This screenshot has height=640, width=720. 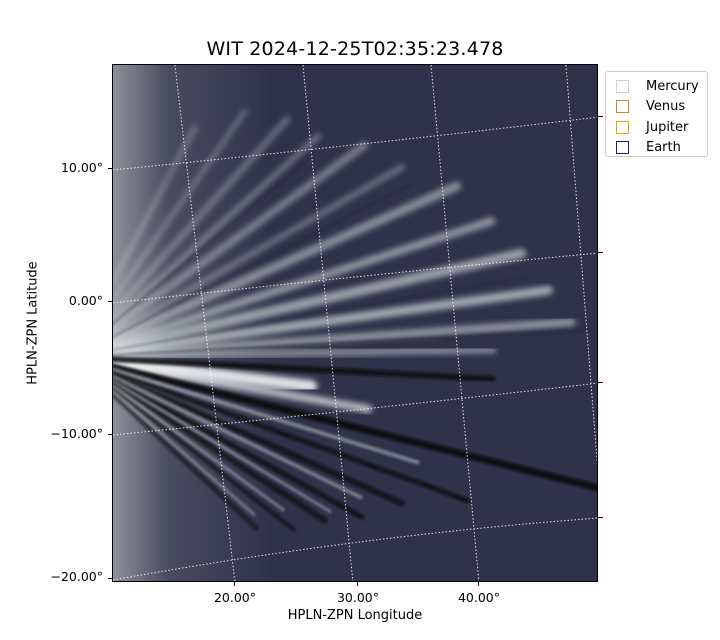 I want to click on x-tick-label: 40.00°, so click(x=479, y=597).